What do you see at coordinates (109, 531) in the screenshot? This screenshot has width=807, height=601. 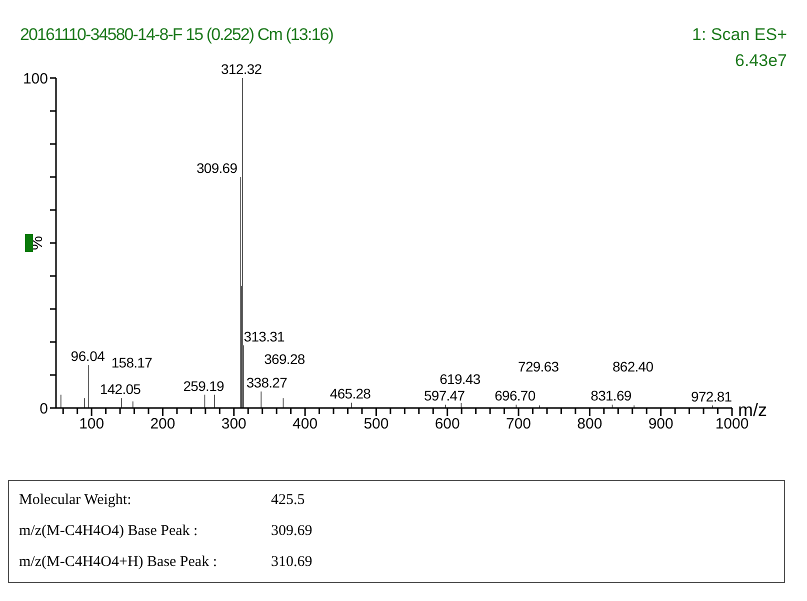 I see `text: m/z(M-C4H4O4) Base Peak :` at bounding box center [109, 531].